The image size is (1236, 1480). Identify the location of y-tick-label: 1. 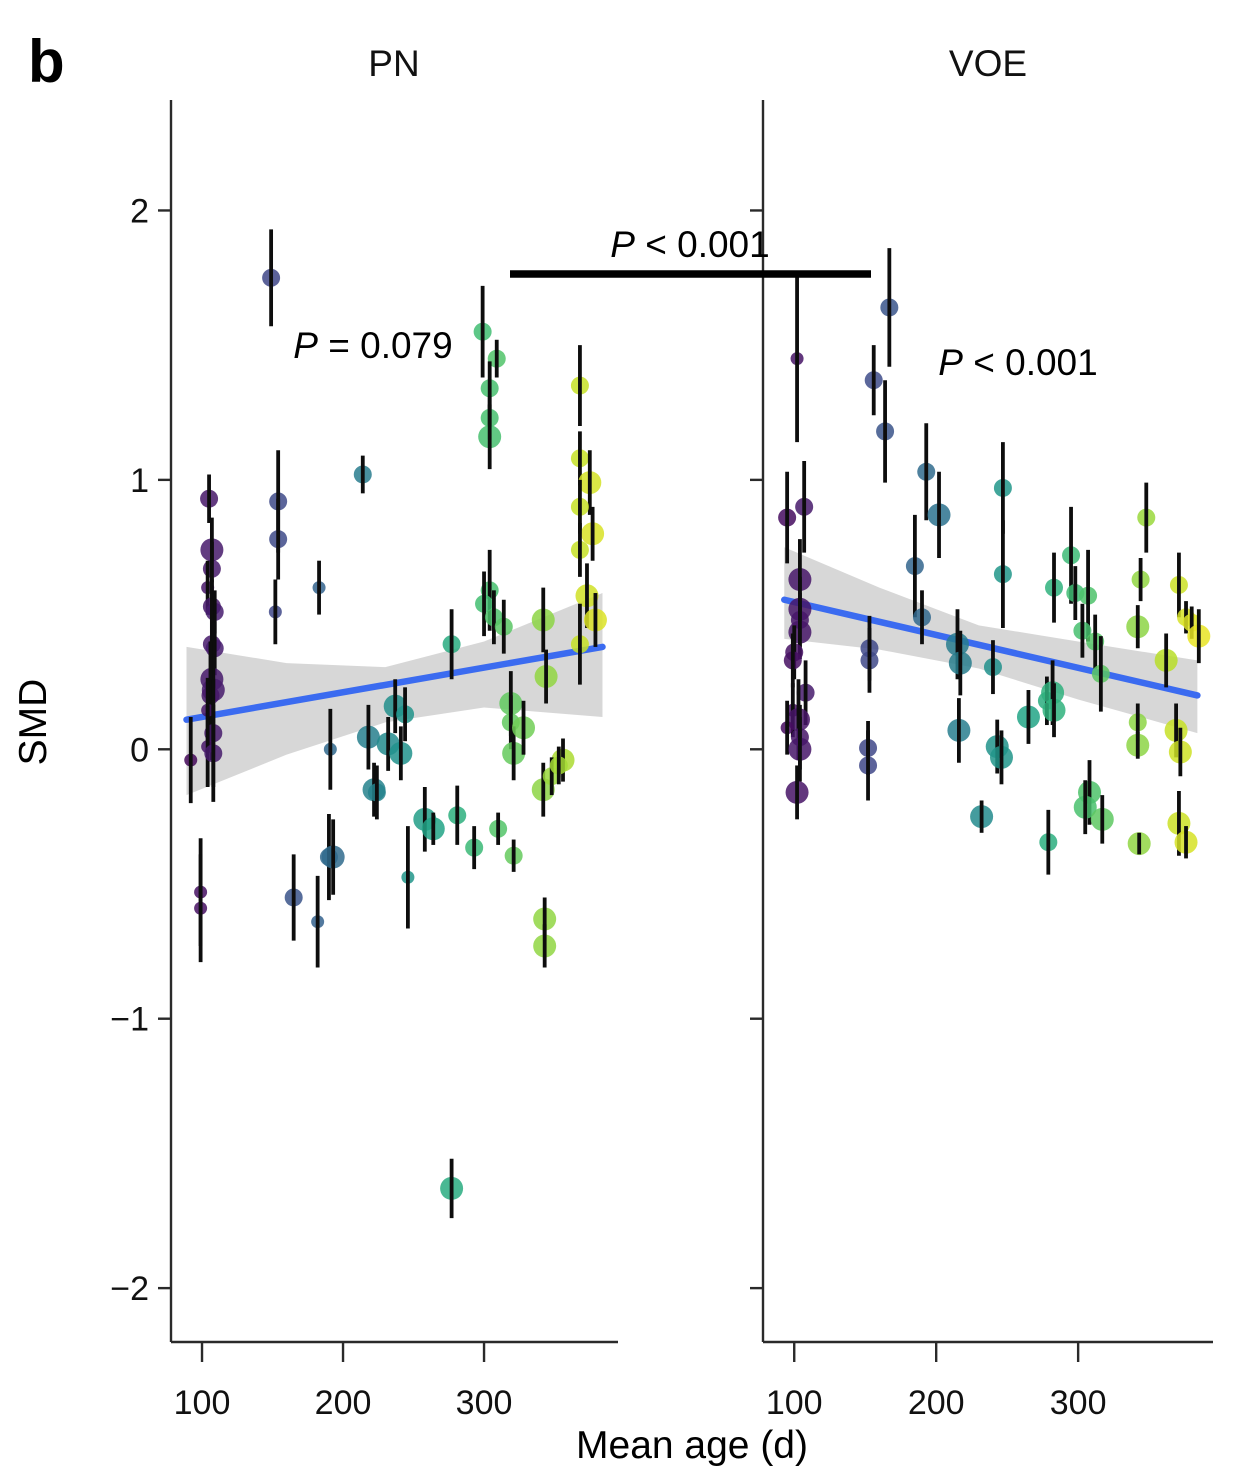
(139, 481).